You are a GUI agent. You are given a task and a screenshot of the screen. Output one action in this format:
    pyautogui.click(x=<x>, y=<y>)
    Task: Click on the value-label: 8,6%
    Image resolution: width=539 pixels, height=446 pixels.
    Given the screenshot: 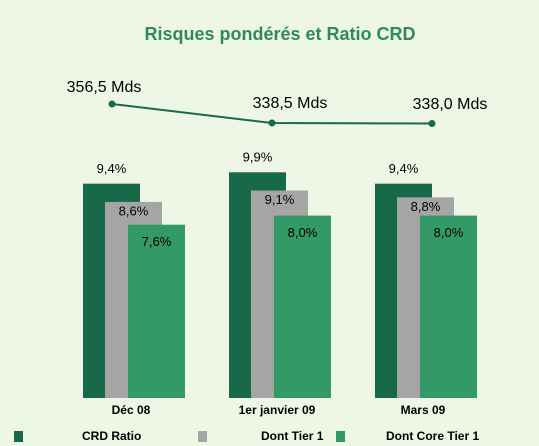 What is the action you would take?
    pyautogui.click(x=134, y=210)
    